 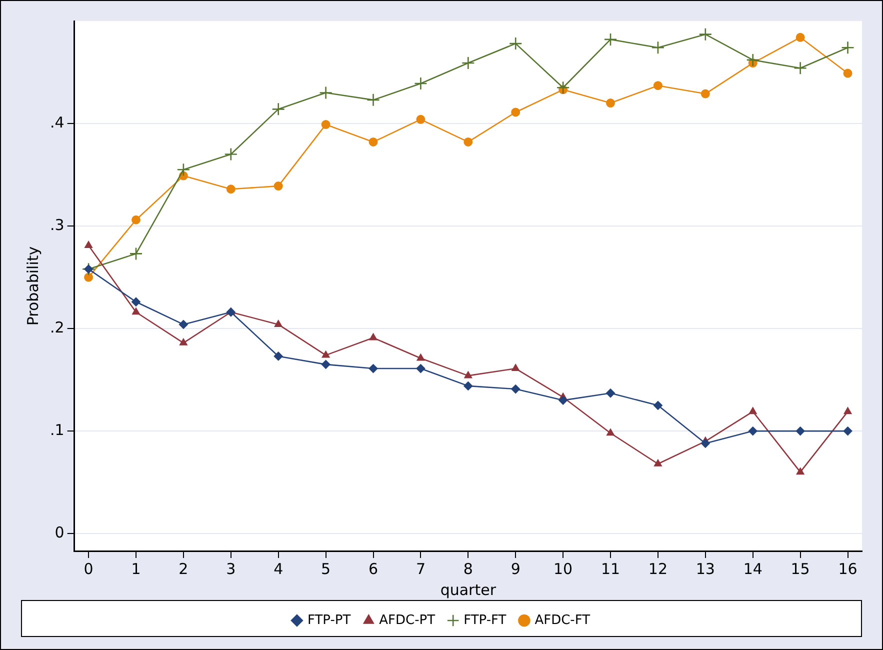 I want to click on legend-label: FTP-FT, so click(x=485, y=620).